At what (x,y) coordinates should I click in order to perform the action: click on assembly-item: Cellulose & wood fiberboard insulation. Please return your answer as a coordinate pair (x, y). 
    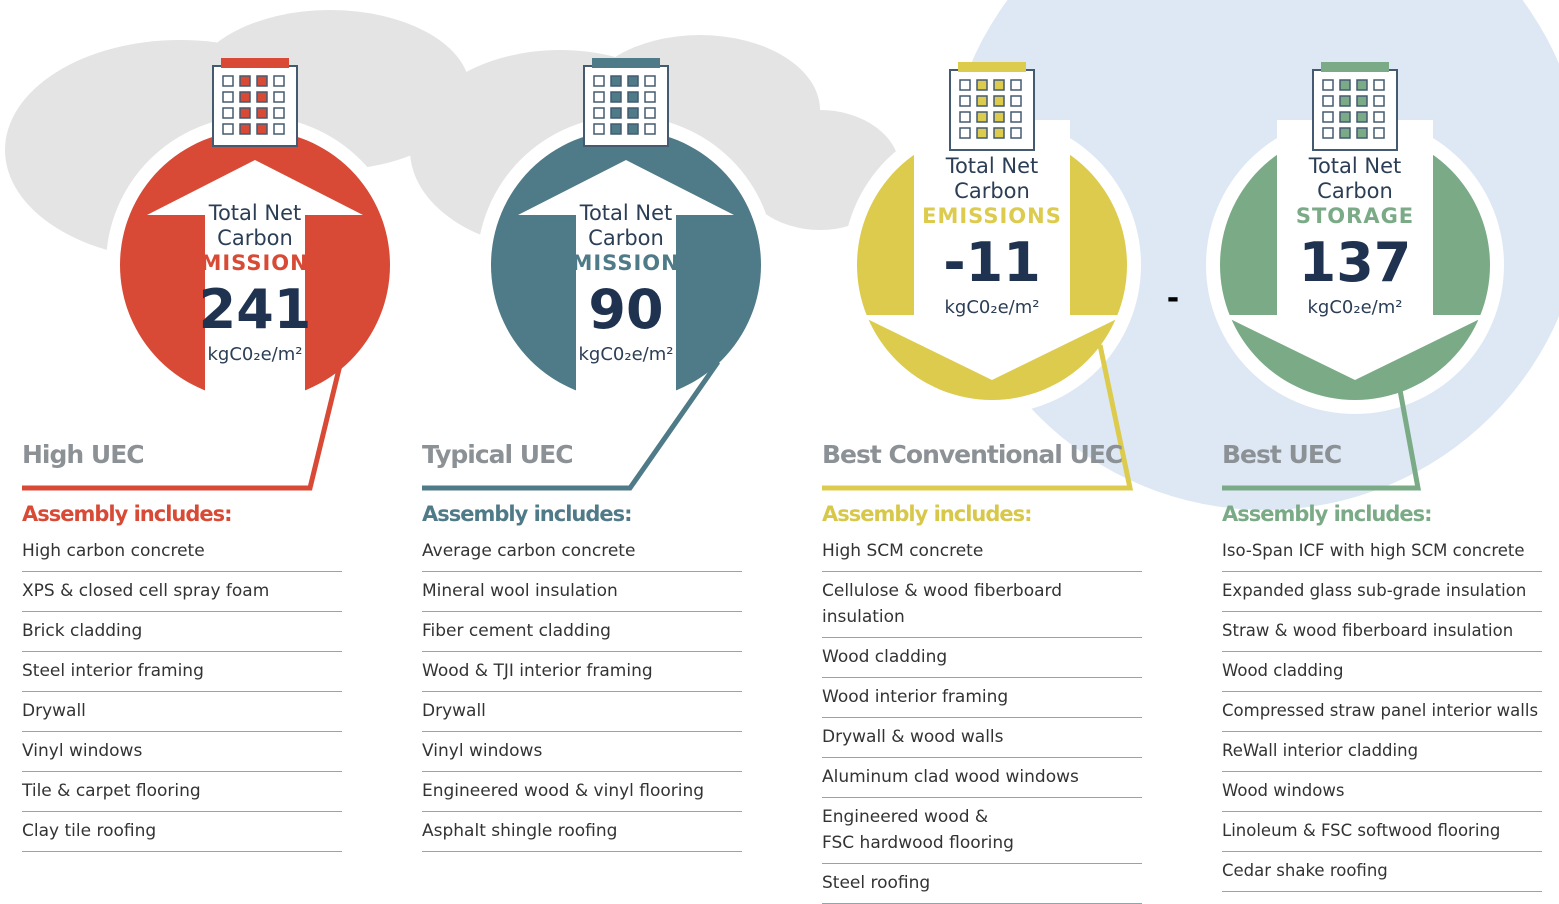
    Looking at the image, I should click on (982, 605).